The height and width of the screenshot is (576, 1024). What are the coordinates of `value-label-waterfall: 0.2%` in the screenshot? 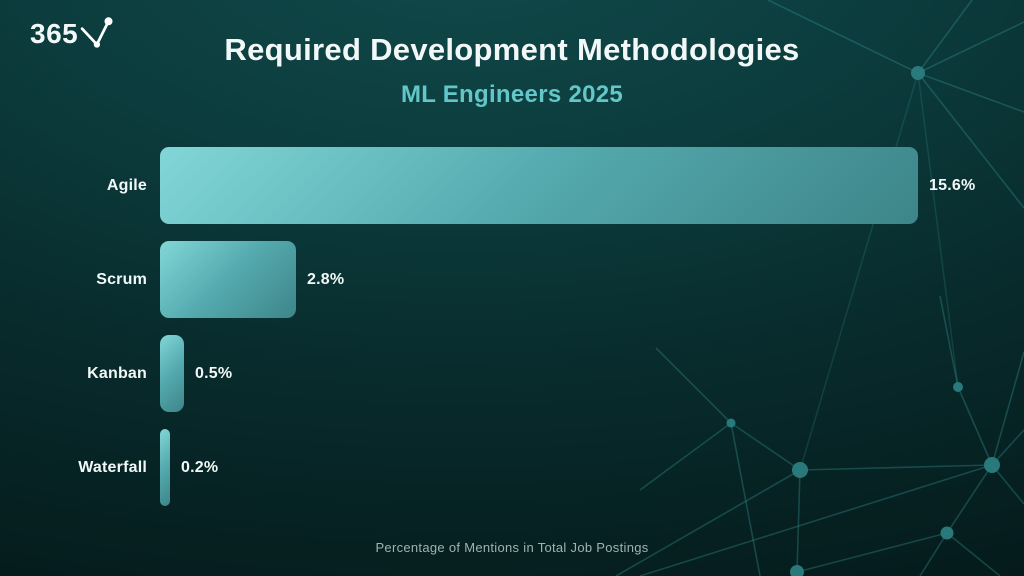 It's located at (200, 467).